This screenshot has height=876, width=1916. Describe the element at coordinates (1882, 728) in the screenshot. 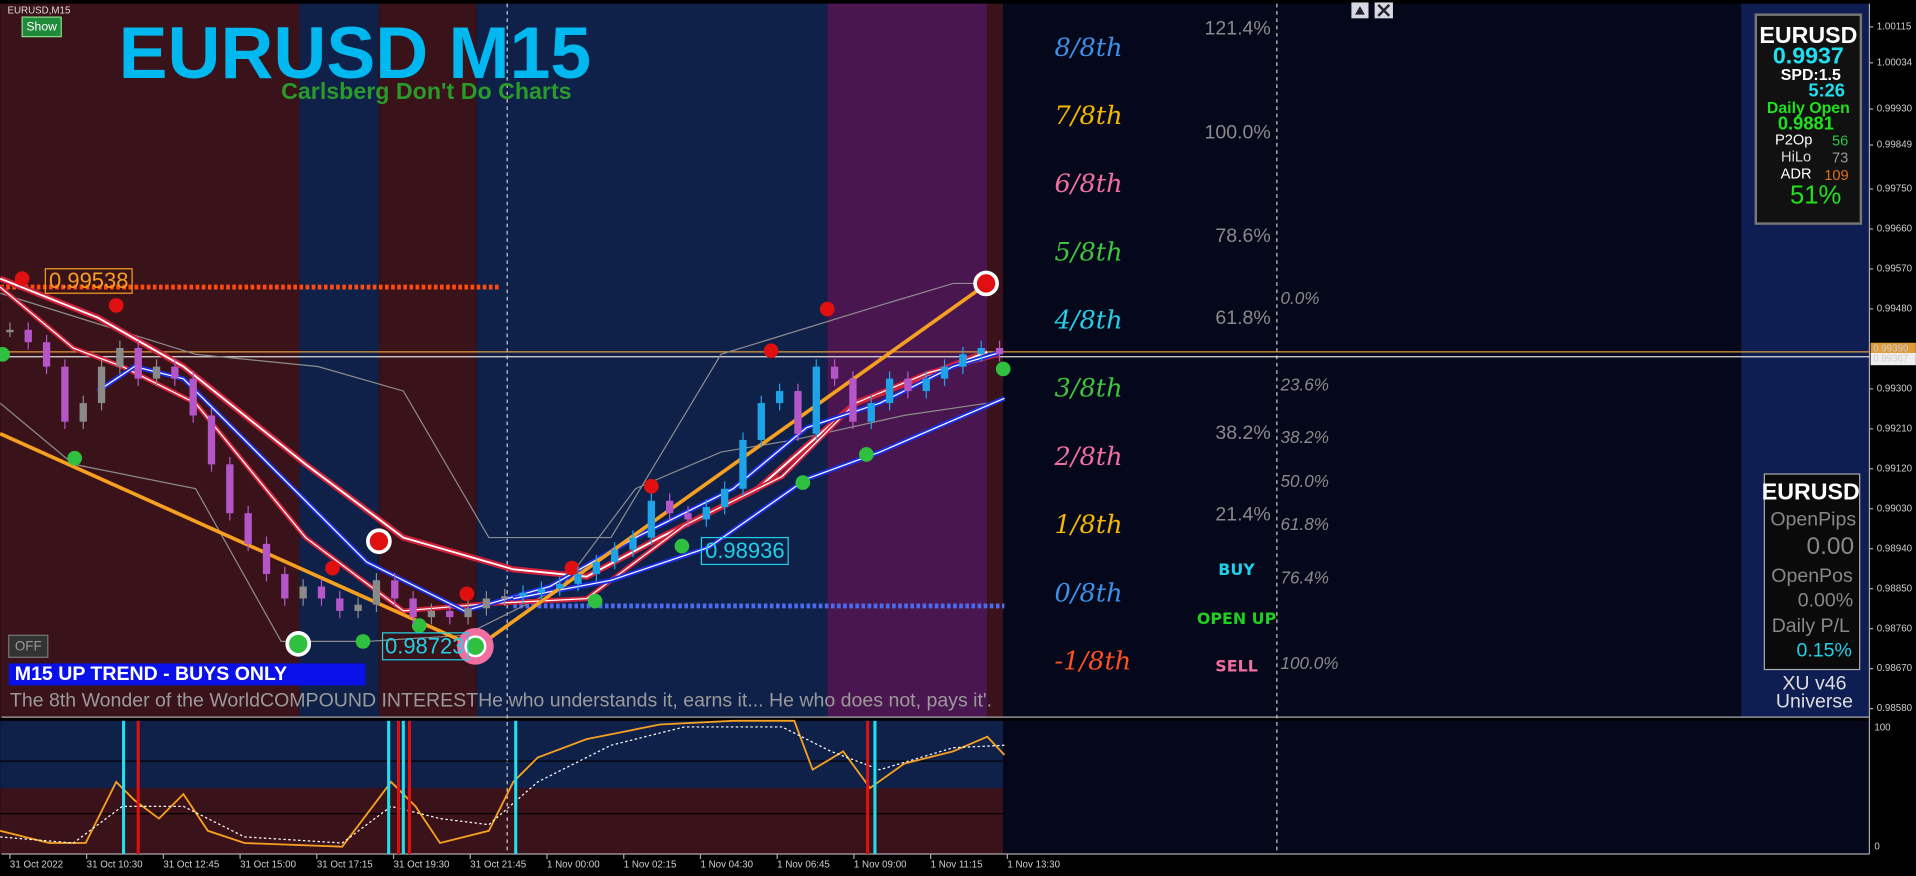

I see `osc-axis-label: 100` at that location.